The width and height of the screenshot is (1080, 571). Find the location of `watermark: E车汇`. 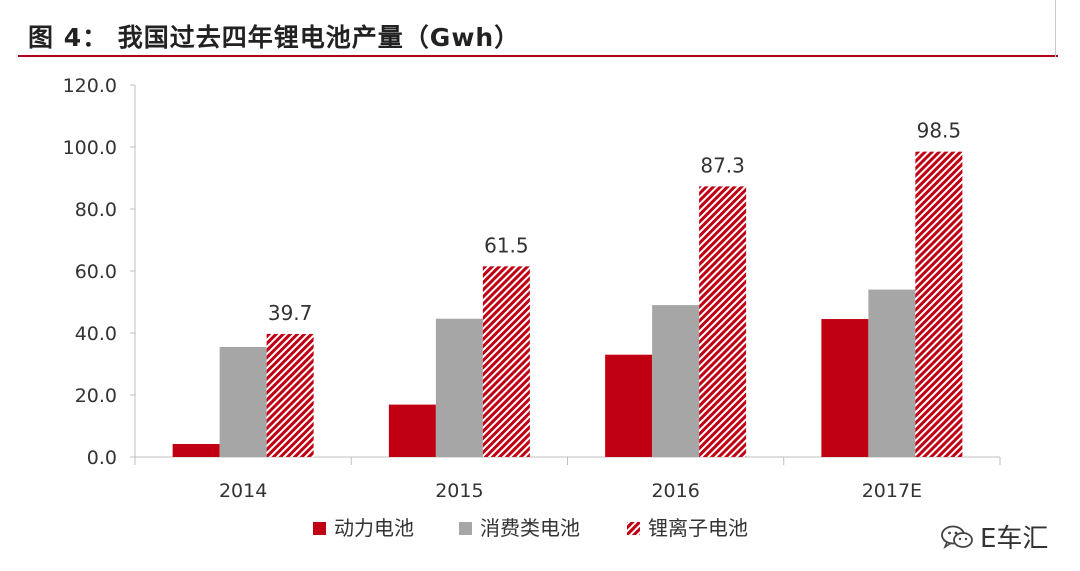

watermark: E车汇 is located at coordinates (994, 536).